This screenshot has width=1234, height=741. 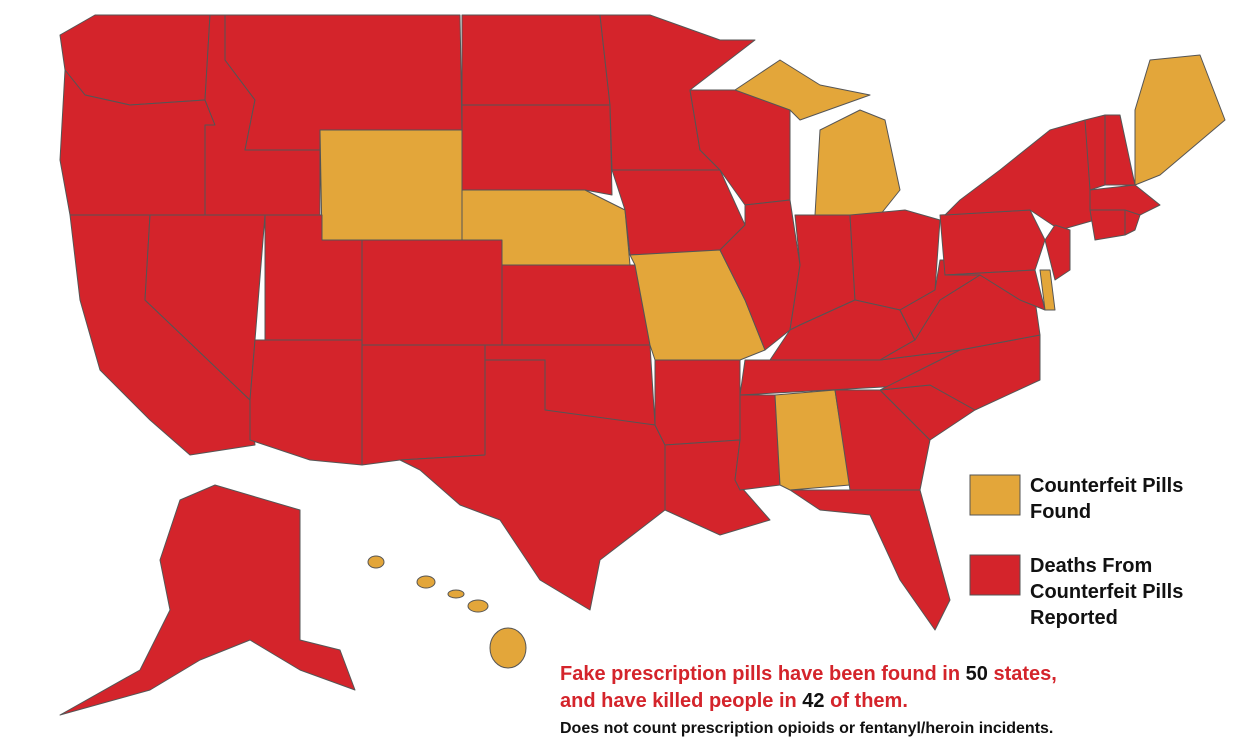 What do you see at coordinates (977, 674) in the screenshot?
I see `caption-number: 50` at bounding box center [977, 674].